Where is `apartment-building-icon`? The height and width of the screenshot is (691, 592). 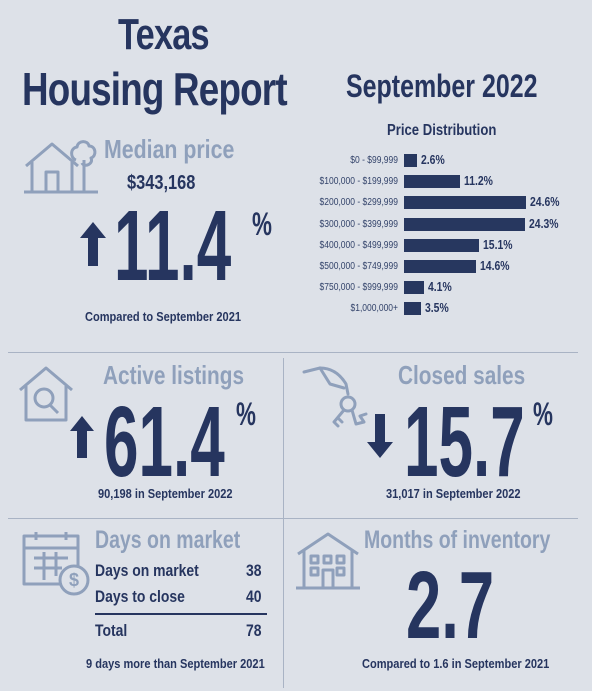
apartment-building-icon is located at coordinates (328, 561).